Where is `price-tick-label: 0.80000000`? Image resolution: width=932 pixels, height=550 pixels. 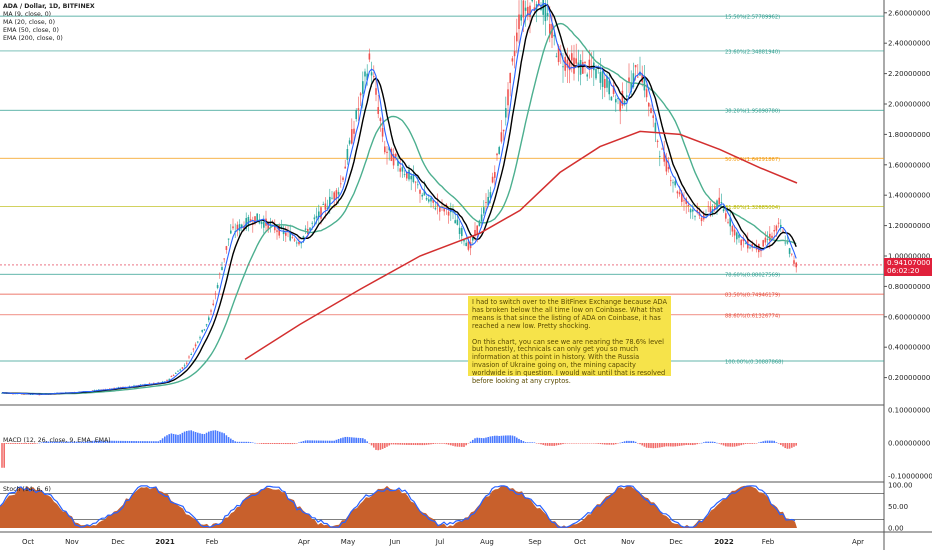
price-tick-label: 0.80000000 is located at coordinates (909, 287).